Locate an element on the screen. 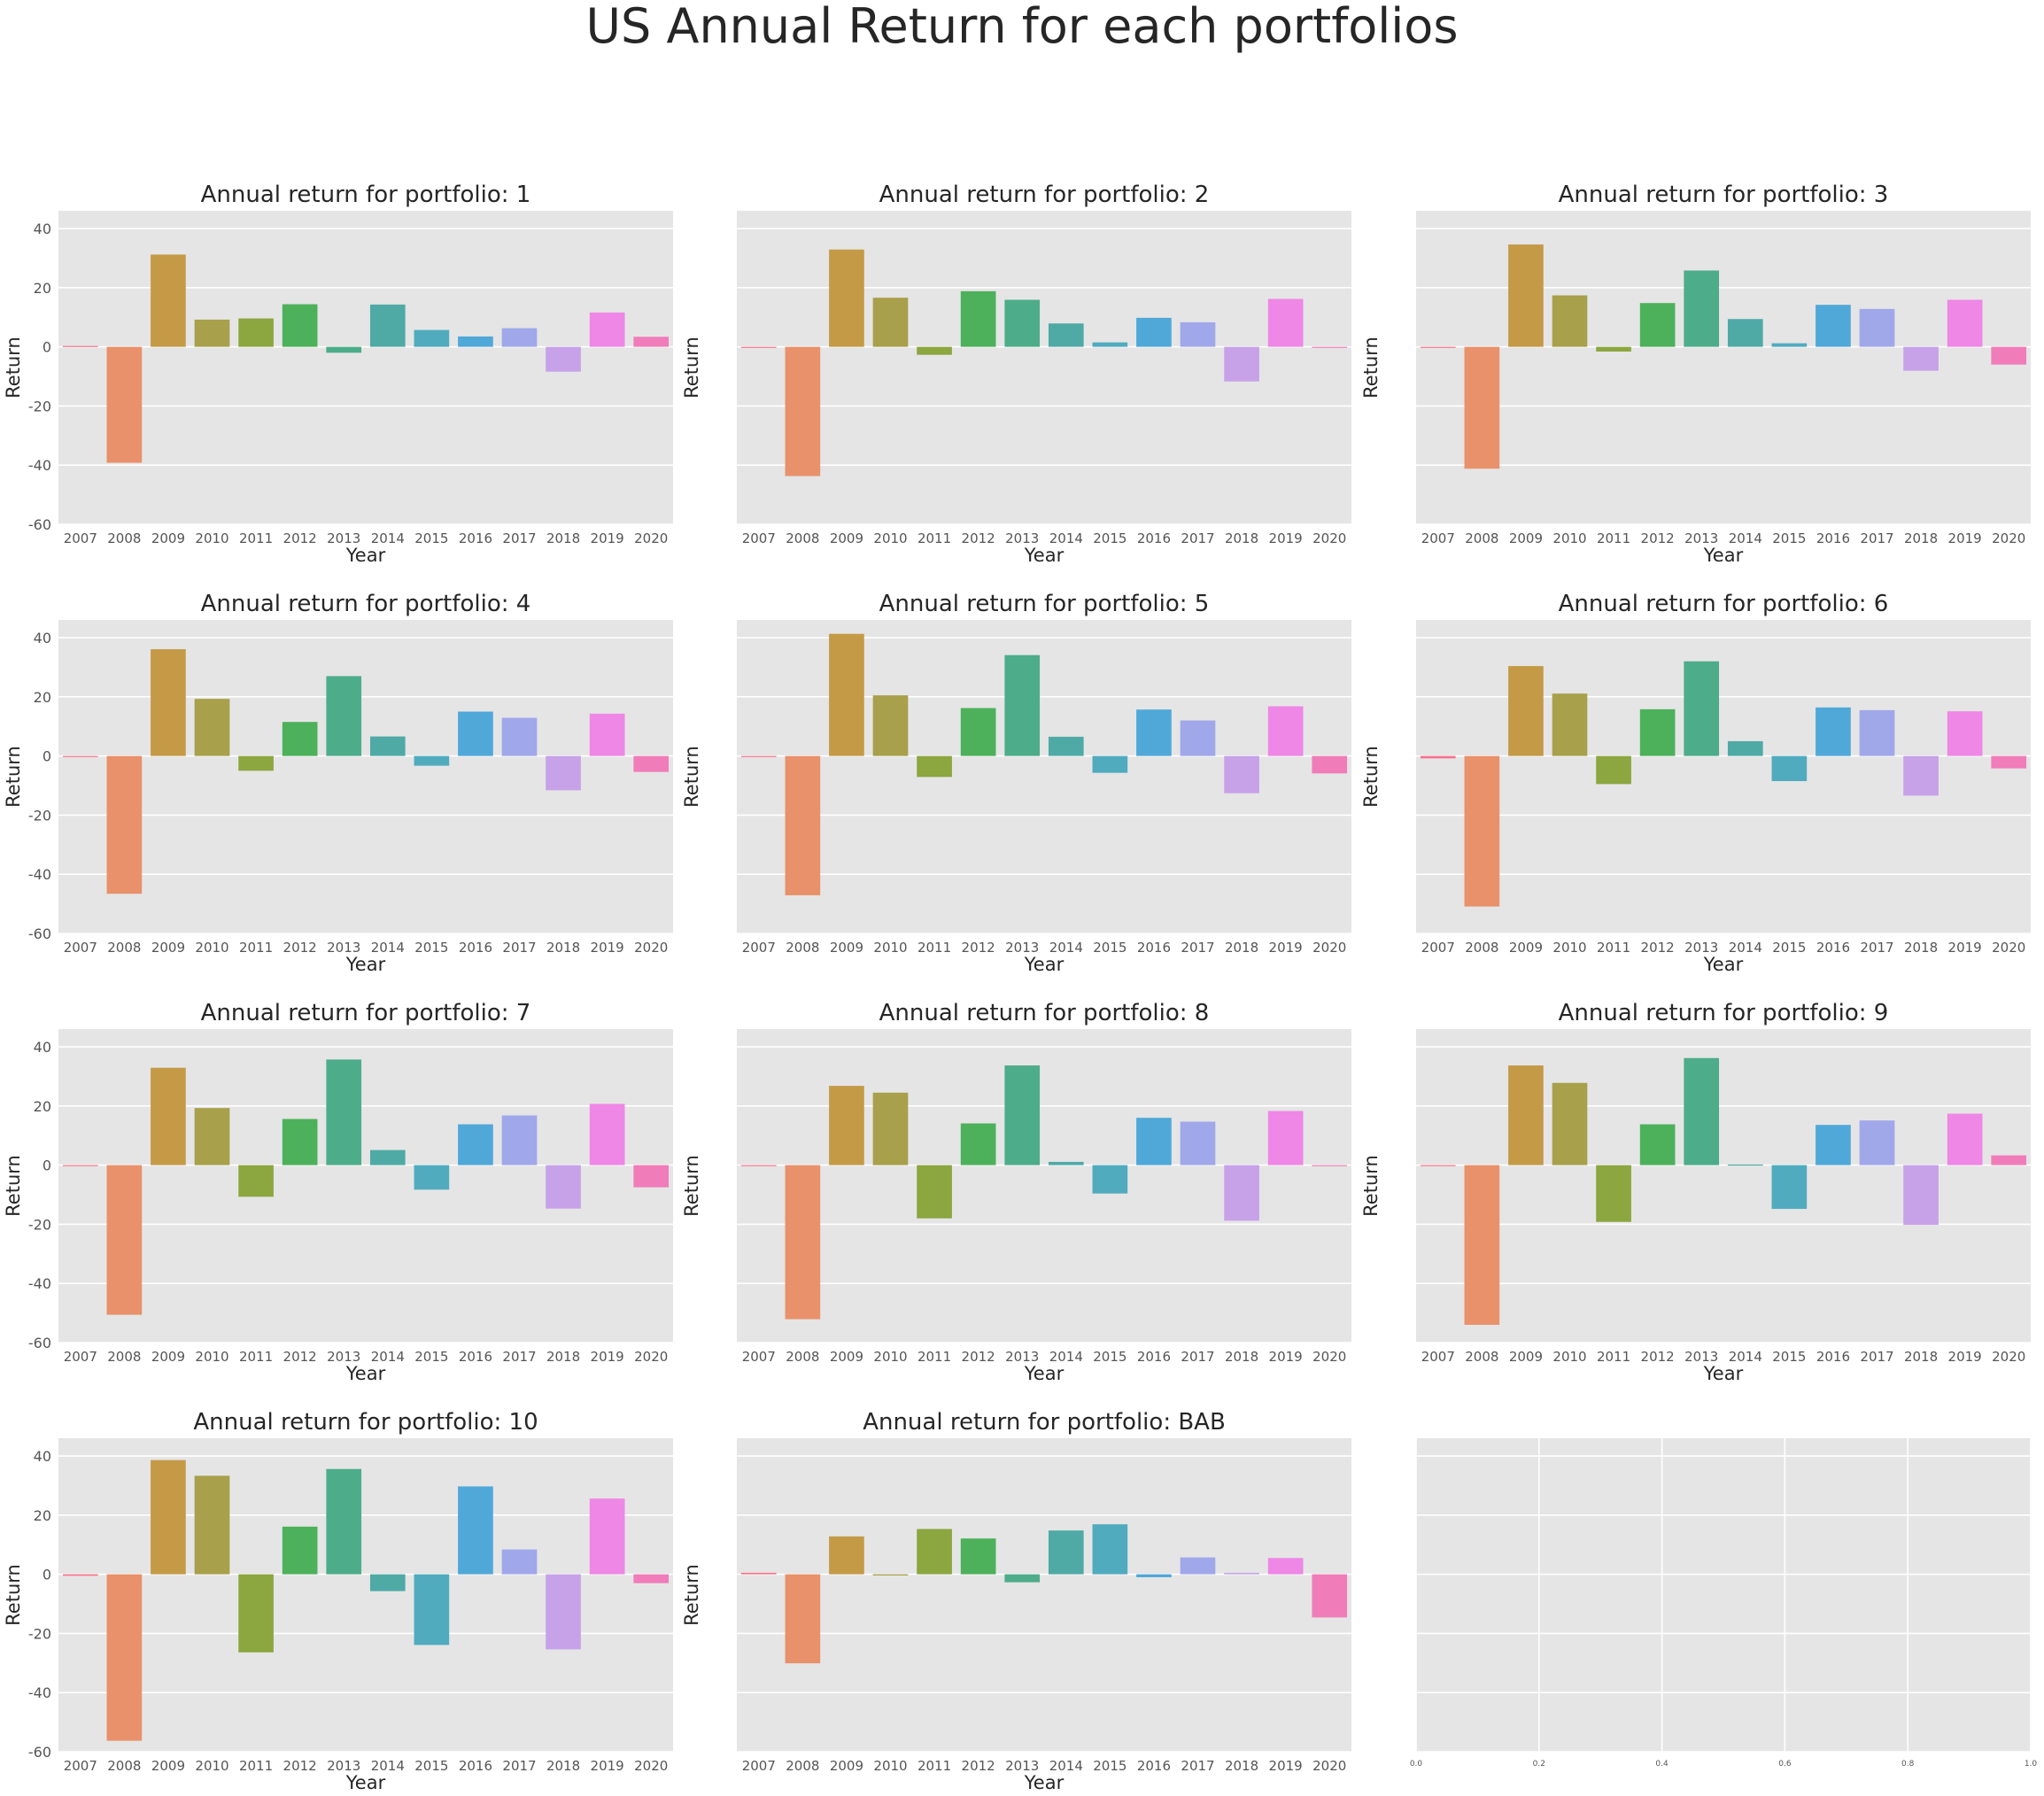  x-tick-label: 0.8 is located at coordinates (1908, 1764).